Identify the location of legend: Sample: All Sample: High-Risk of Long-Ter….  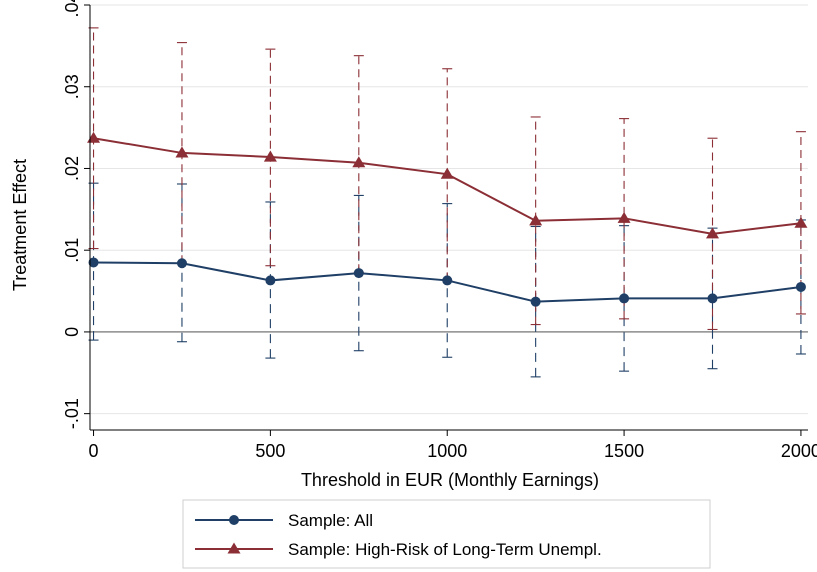
(446, 534).